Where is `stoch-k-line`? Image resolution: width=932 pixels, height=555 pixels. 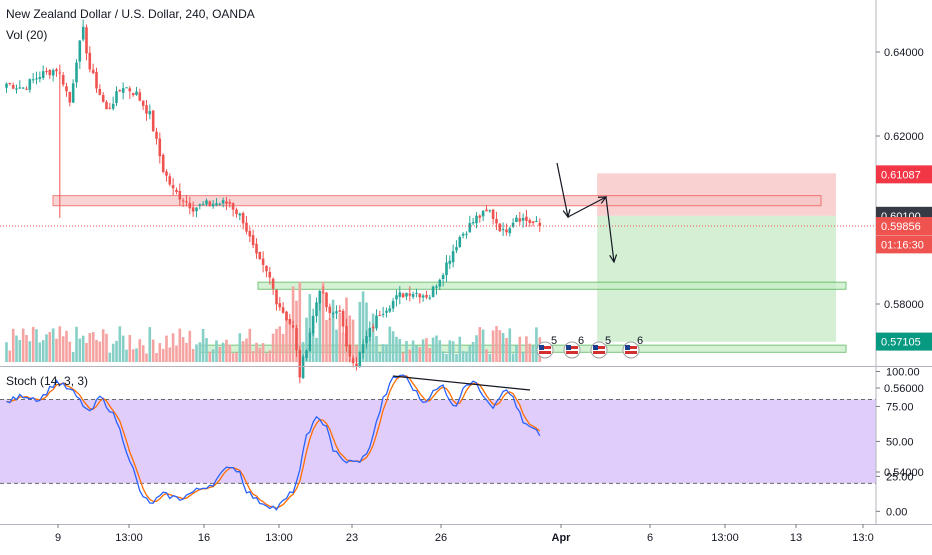
stoch-k-line is located at coordinates (273, 442).